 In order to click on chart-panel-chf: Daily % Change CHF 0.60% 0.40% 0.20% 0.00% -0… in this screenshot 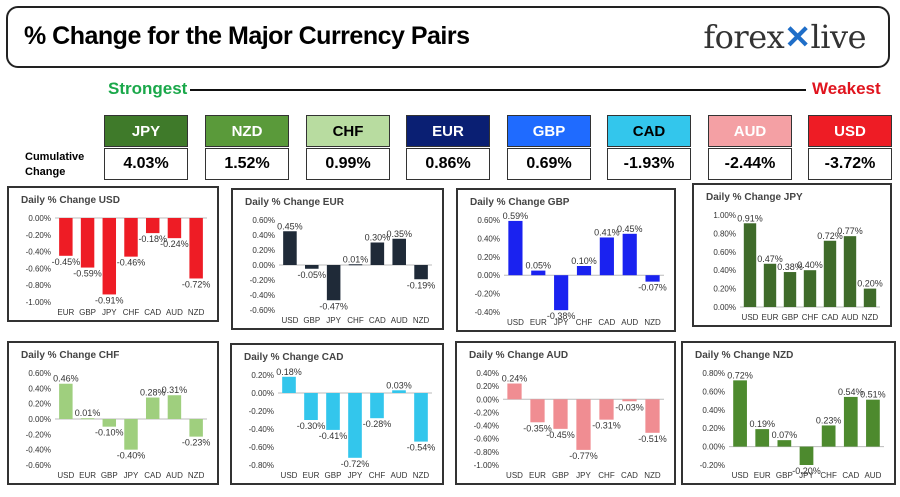, I will do `click(113, 413)`.